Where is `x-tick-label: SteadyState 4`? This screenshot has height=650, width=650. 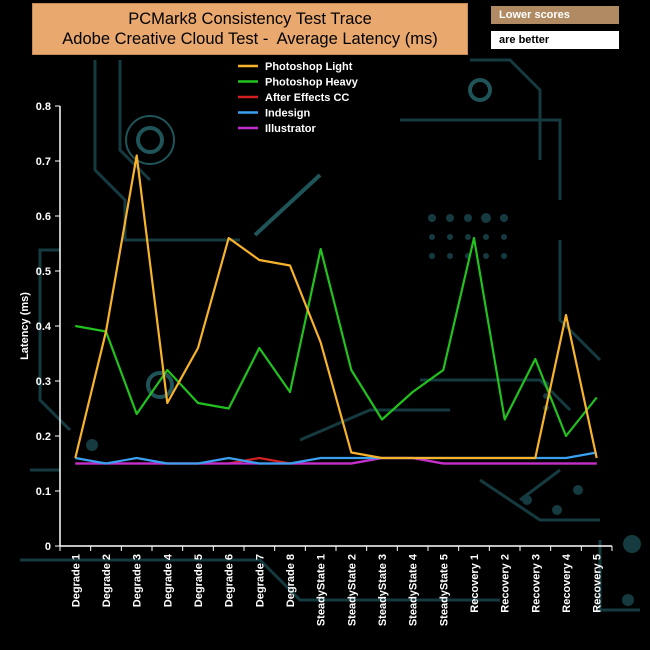
x-tick-label: SteadyState 4 is located at coordinates (414, 589).